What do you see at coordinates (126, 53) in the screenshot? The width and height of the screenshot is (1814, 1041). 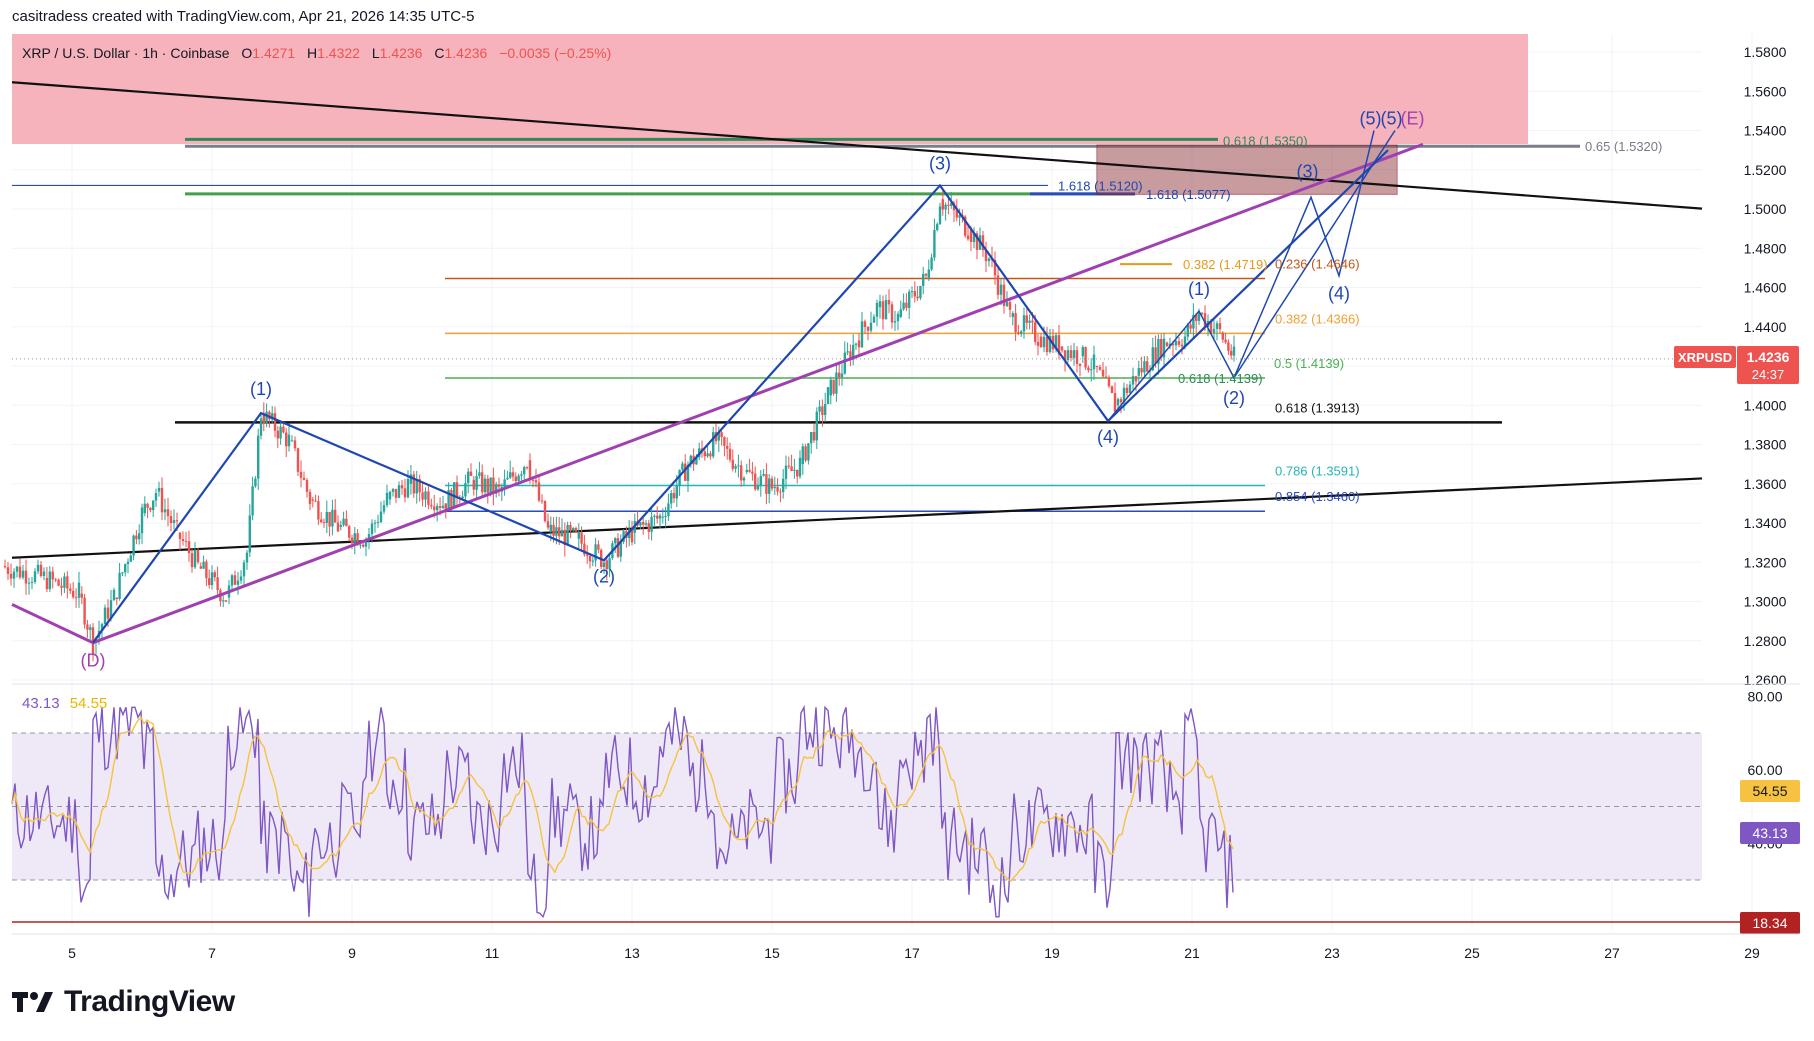 I see `legend-symbol: XRP / U.S. Dollar · 1h · Coinbase` at bounding box center [126, 53].